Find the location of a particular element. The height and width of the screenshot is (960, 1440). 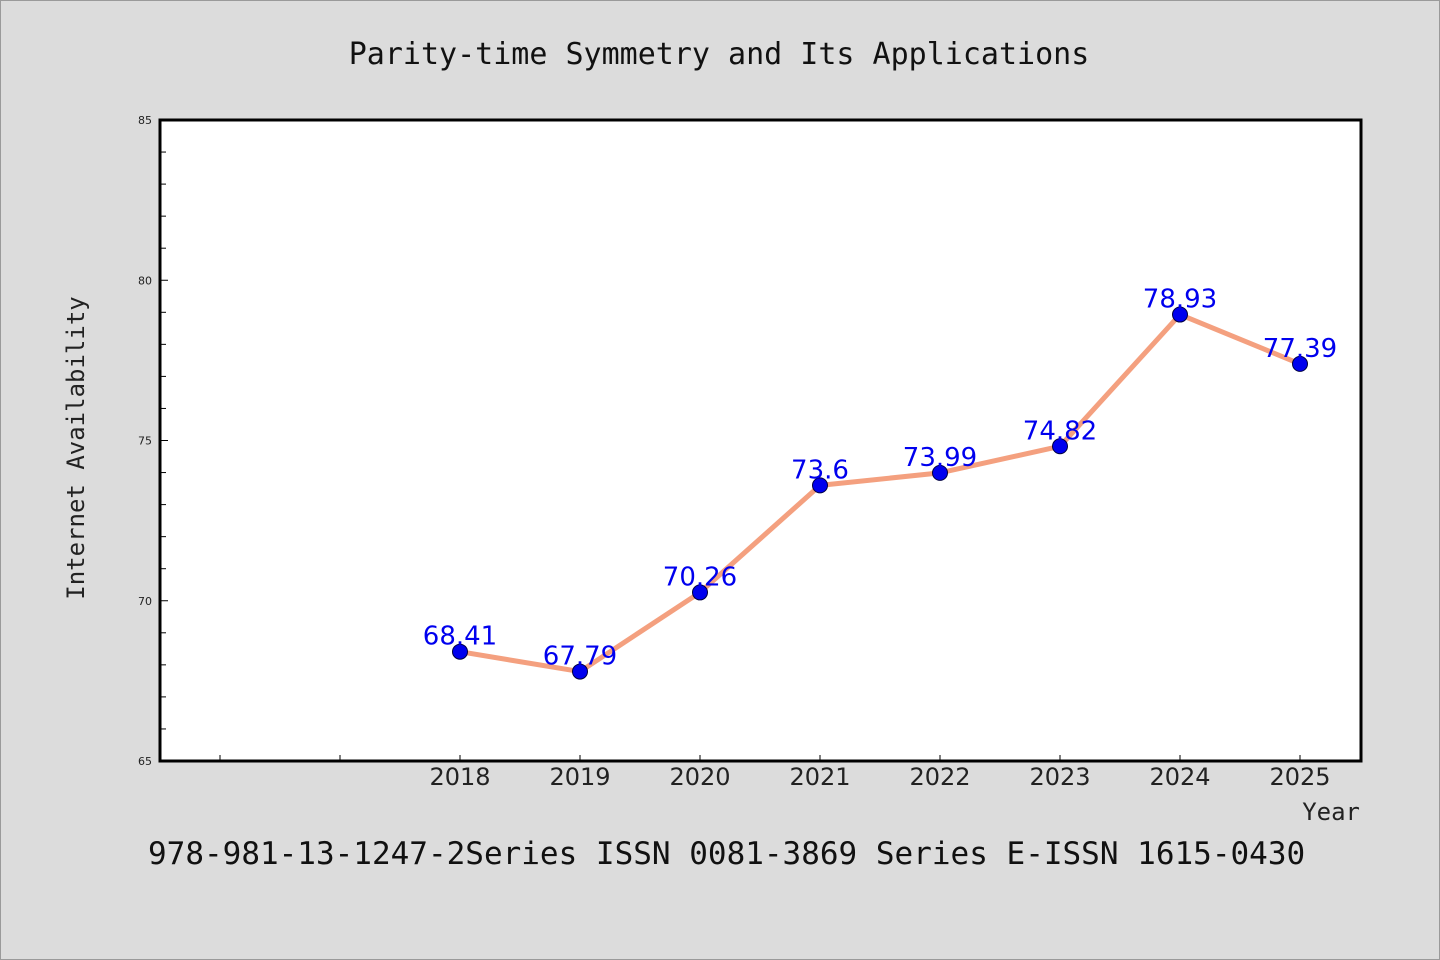

y-axis-ticks: 65 70 75 80 85 is located at coordinates (153, 441).